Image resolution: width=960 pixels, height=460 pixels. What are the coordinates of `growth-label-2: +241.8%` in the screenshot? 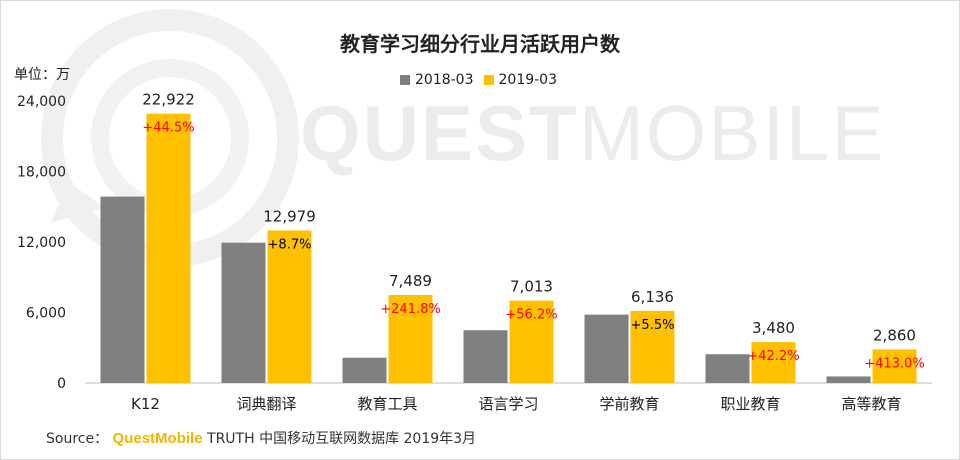 It's located at (410, 309).